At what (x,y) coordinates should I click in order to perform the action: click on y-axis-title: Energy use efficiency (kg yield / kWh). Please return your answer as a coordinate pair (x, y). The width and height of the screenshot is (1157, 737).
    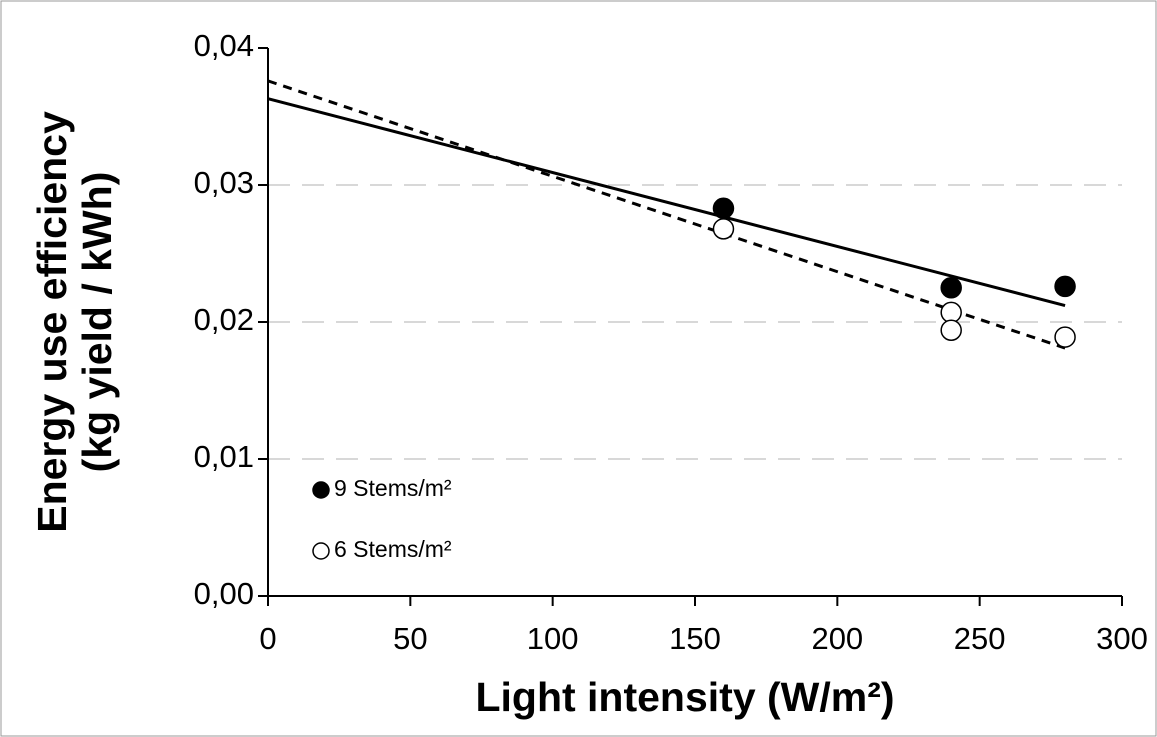
    Looking at the image, I should click on (74, 322).